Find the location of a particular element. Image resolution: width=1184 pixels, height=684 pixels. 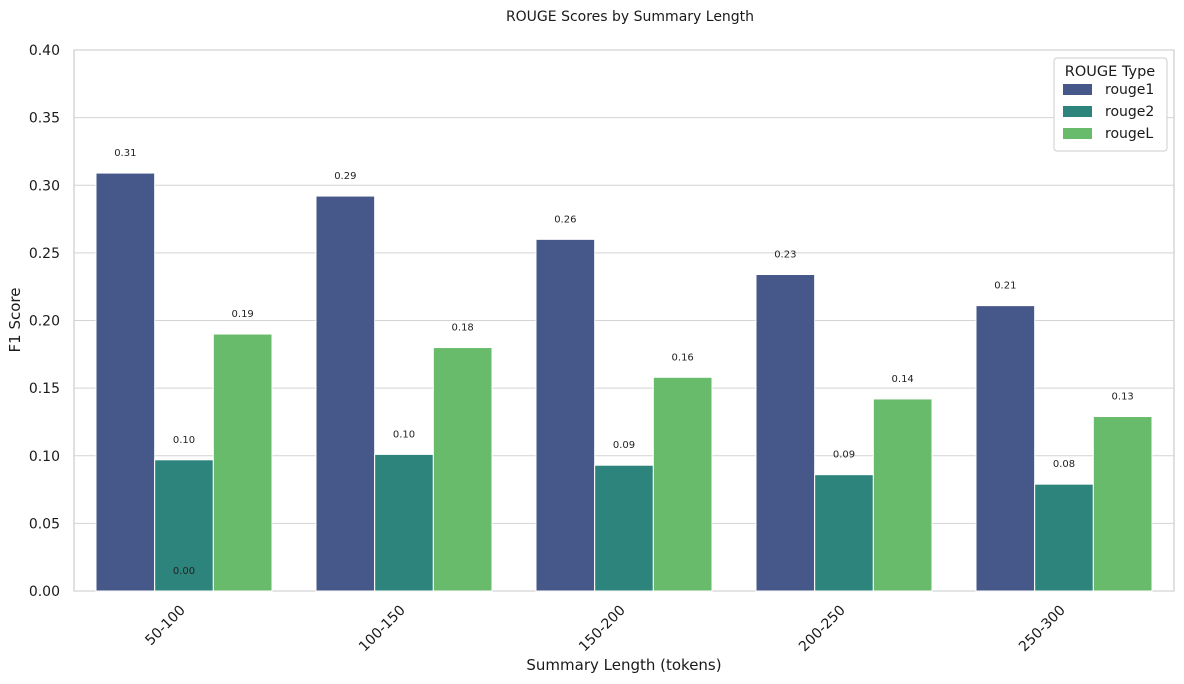

x-tick-label: 100-150 is located at coordinates (382, 628).